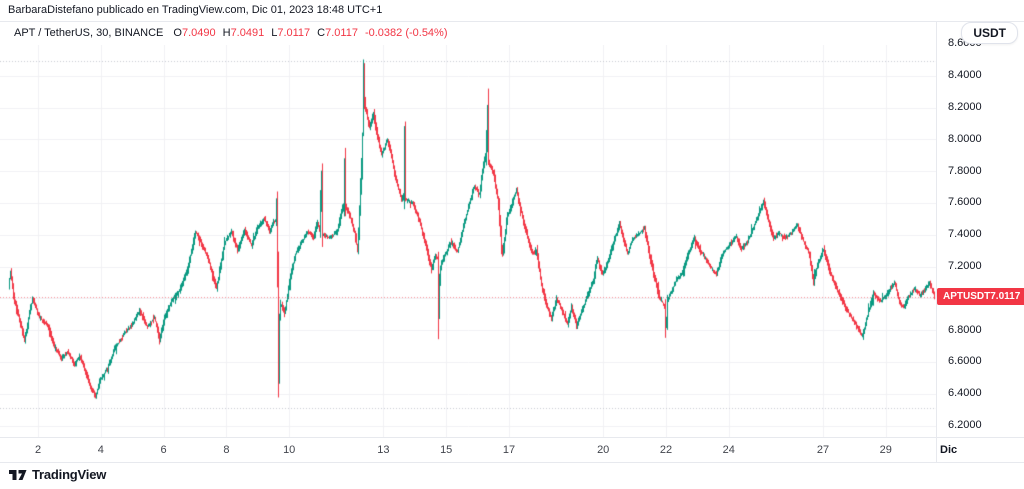 This screenshot has height=489, width=1024. What do you see at coordinates (243, 33) in the screenshot?
I see `ohlc-high: H7.0491` at bounding box center [243, 33].